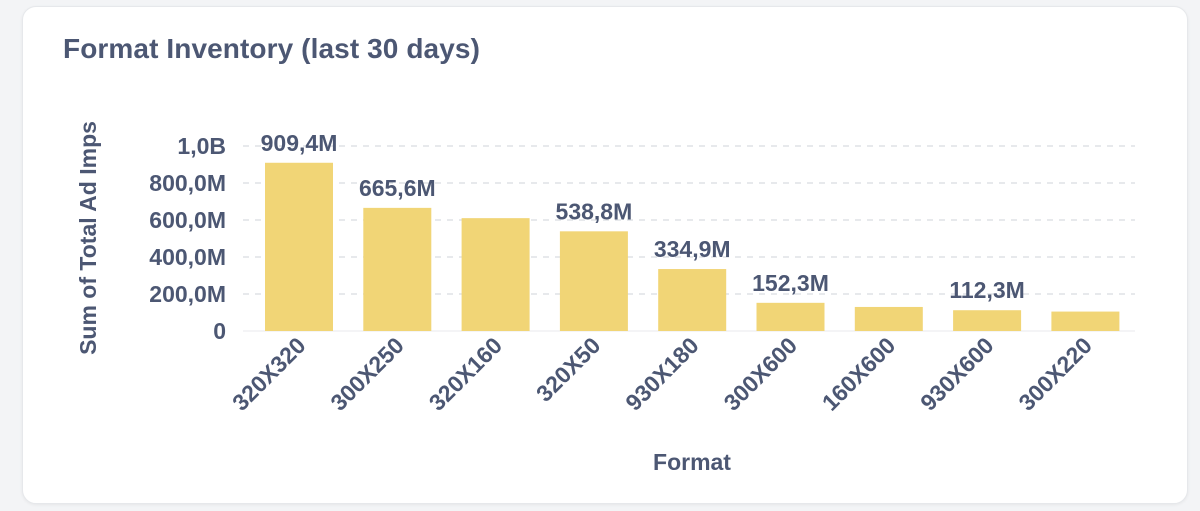 The width and height of the screenshot is (1200, 511). What do you see at coordinates (987, 320) in the screenshot?
I see `bar-930x600` at bounding box center [987, 320].